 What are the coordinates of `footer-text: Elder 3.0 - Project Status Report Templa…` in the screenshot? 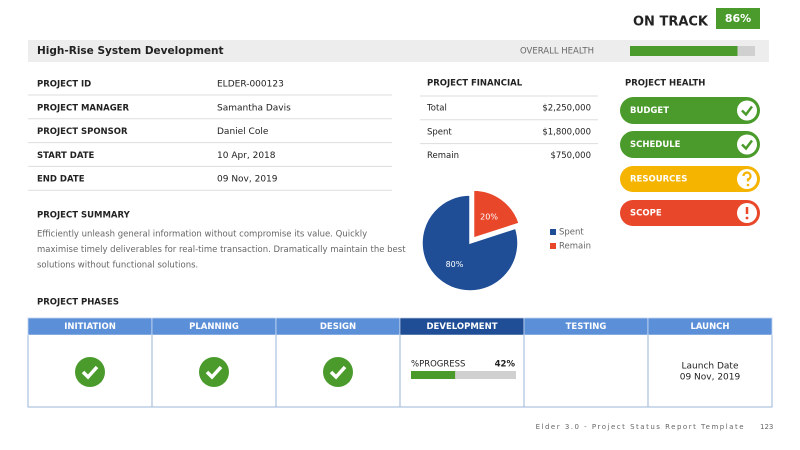 It's located at (640, 427).